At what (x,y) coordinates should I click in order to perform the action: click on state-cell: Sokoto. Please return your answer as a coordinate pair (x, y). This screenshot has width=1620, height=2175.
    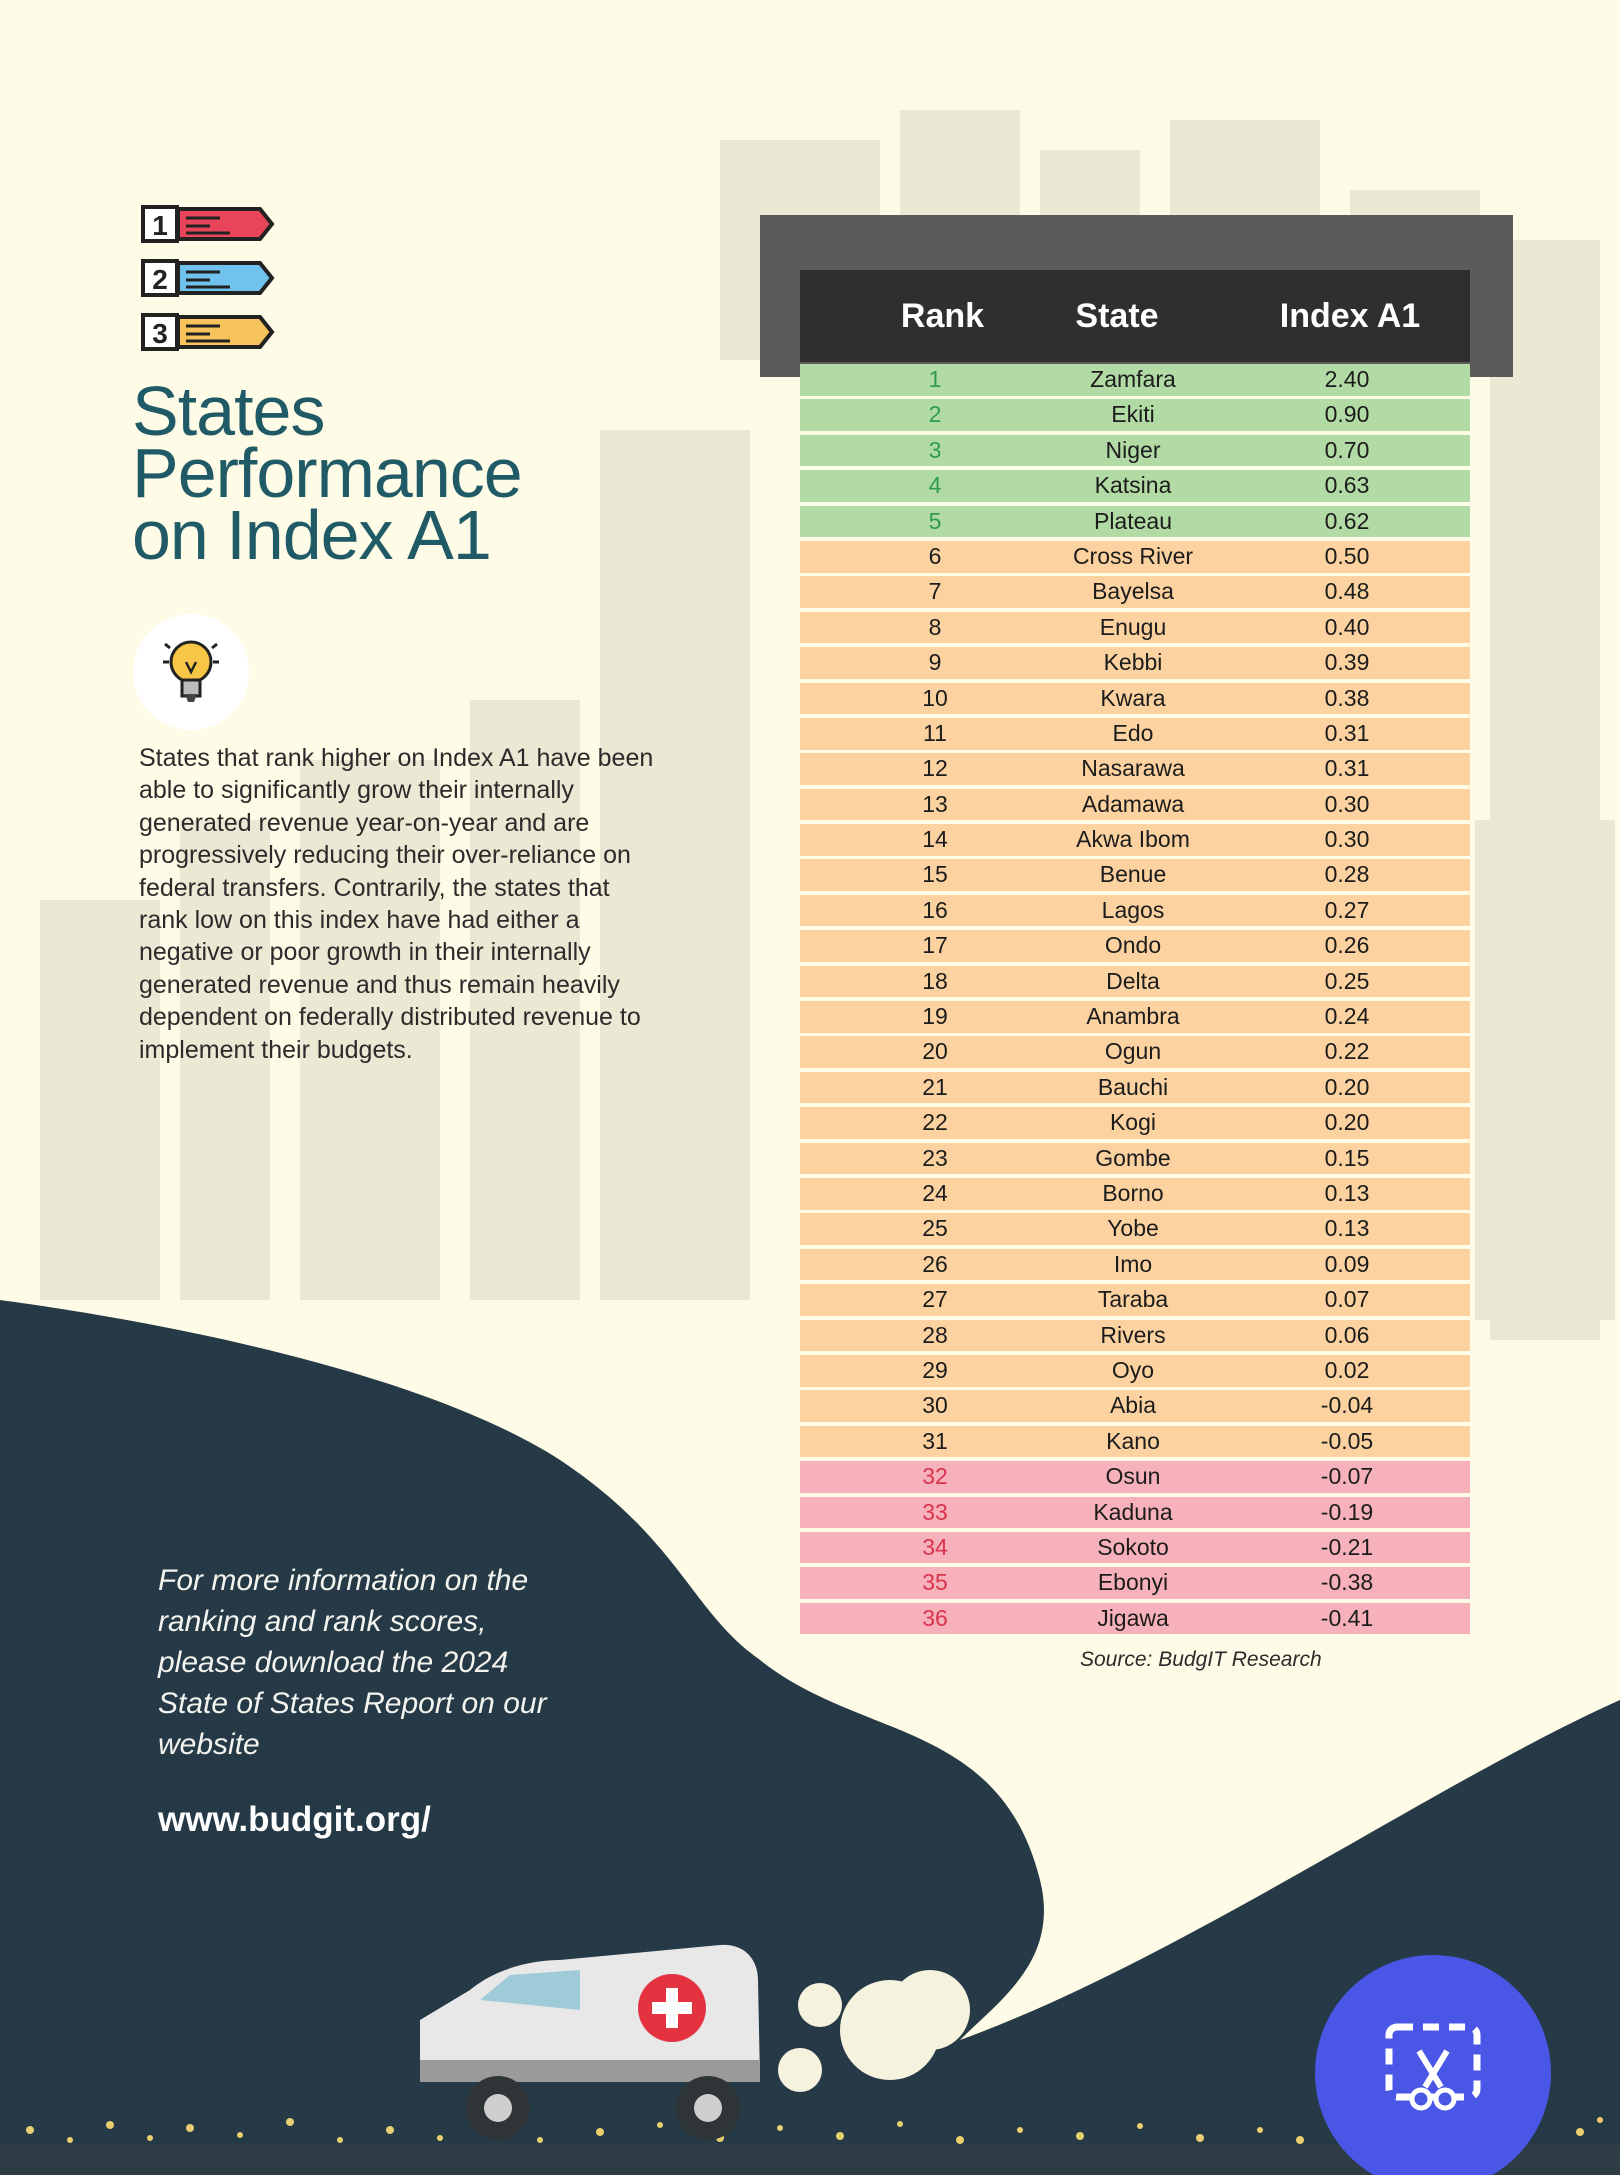
    Looking at the image, I should click on (1133, 1546).